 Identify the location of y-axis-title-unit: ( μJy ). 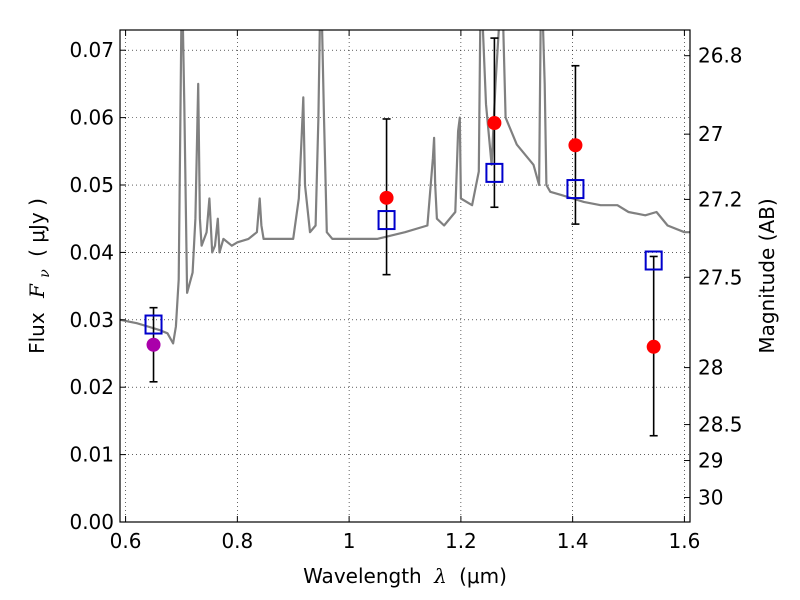
(37, 227).